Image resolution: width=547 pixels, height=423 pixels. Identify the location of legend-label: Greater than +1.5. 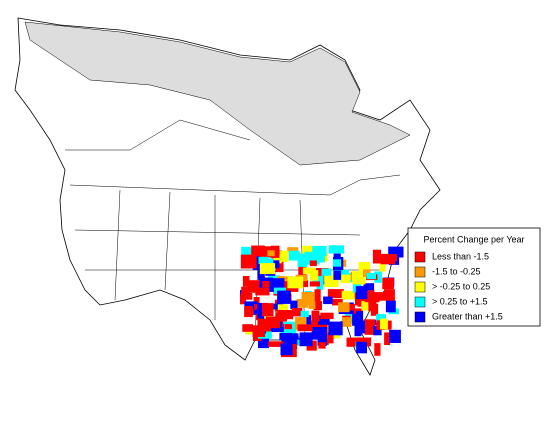
(467, 316).